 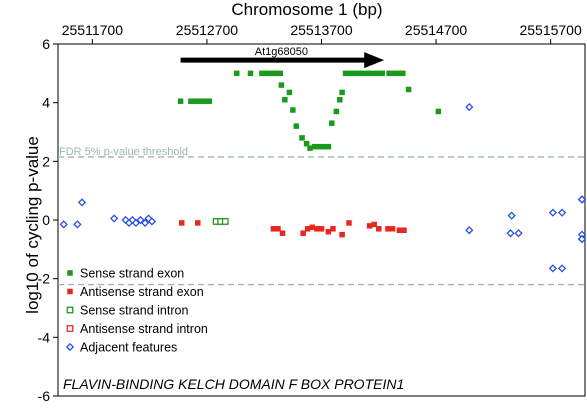 I want to click on y-tick-label: -6, so click(x=44, y=396).